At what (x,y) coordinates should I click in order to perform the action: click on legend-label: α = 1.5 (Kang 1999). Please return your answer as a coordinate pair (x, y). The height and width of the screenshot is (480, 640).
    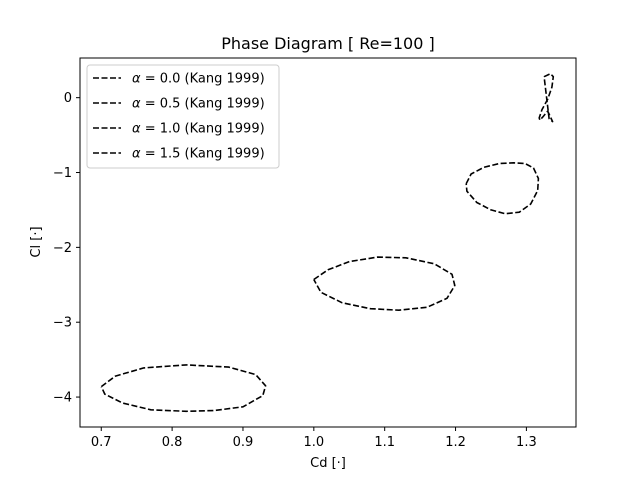
    Looking at the image, I should click on (198, 154).